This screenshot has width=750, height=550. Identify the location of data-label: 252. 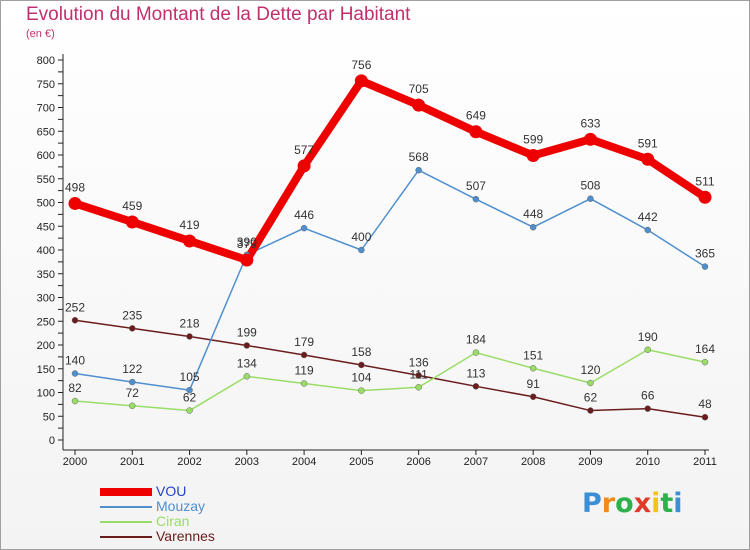
(75, 307).